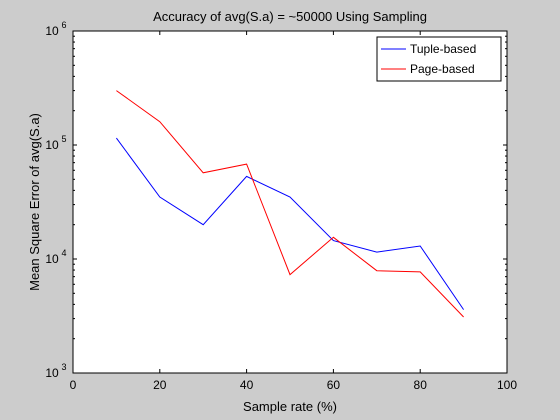 This screenshot has height=420, width=560. What do you see at coordinates (290, 406) in the screenshot?
I see `x-axis-label: Sample rate (%)` at bounding box center [290, 406].